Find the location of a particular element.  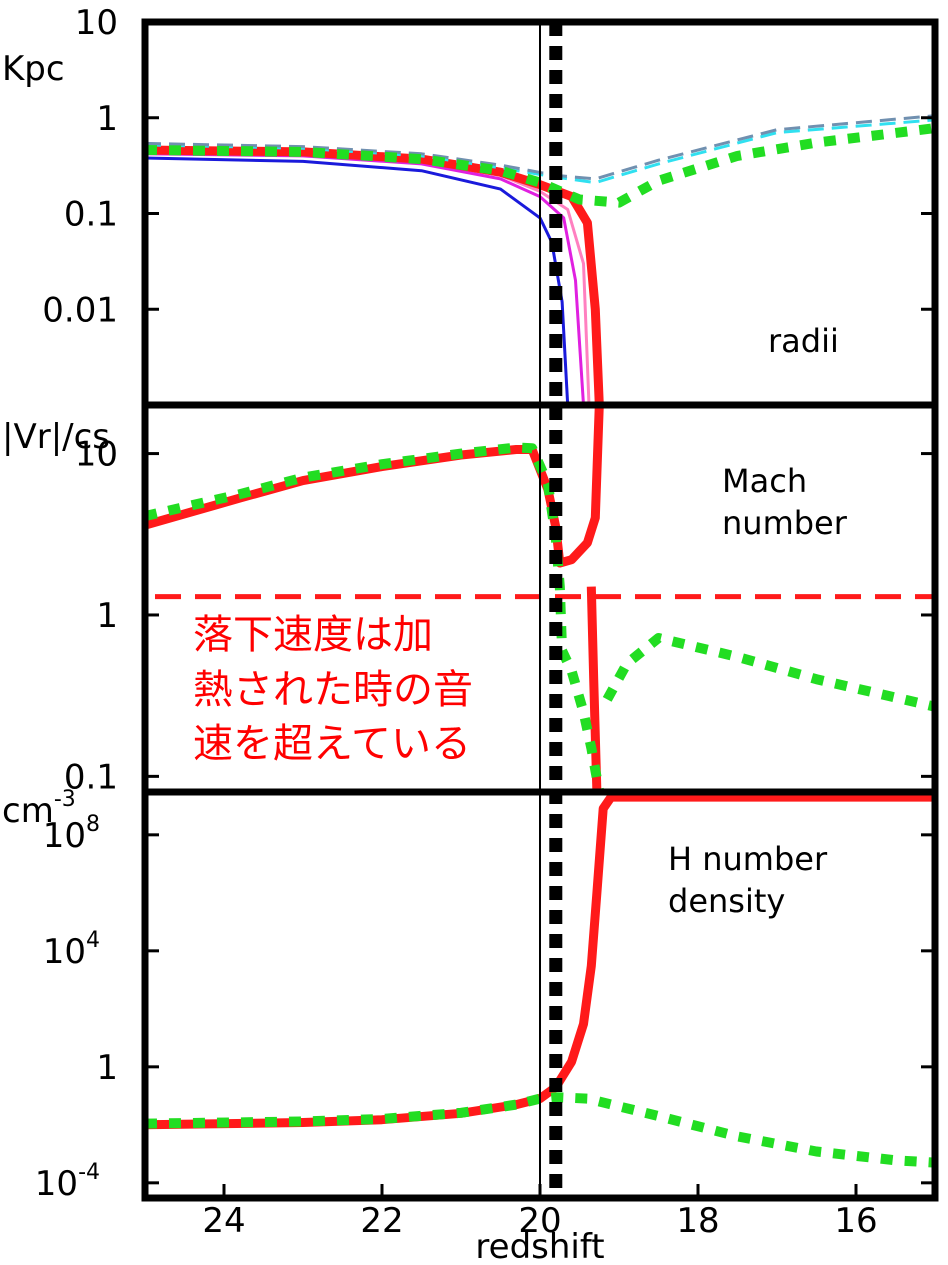

radii-y-tick-label-2: 0.1 is located at coordinates (91, 215).